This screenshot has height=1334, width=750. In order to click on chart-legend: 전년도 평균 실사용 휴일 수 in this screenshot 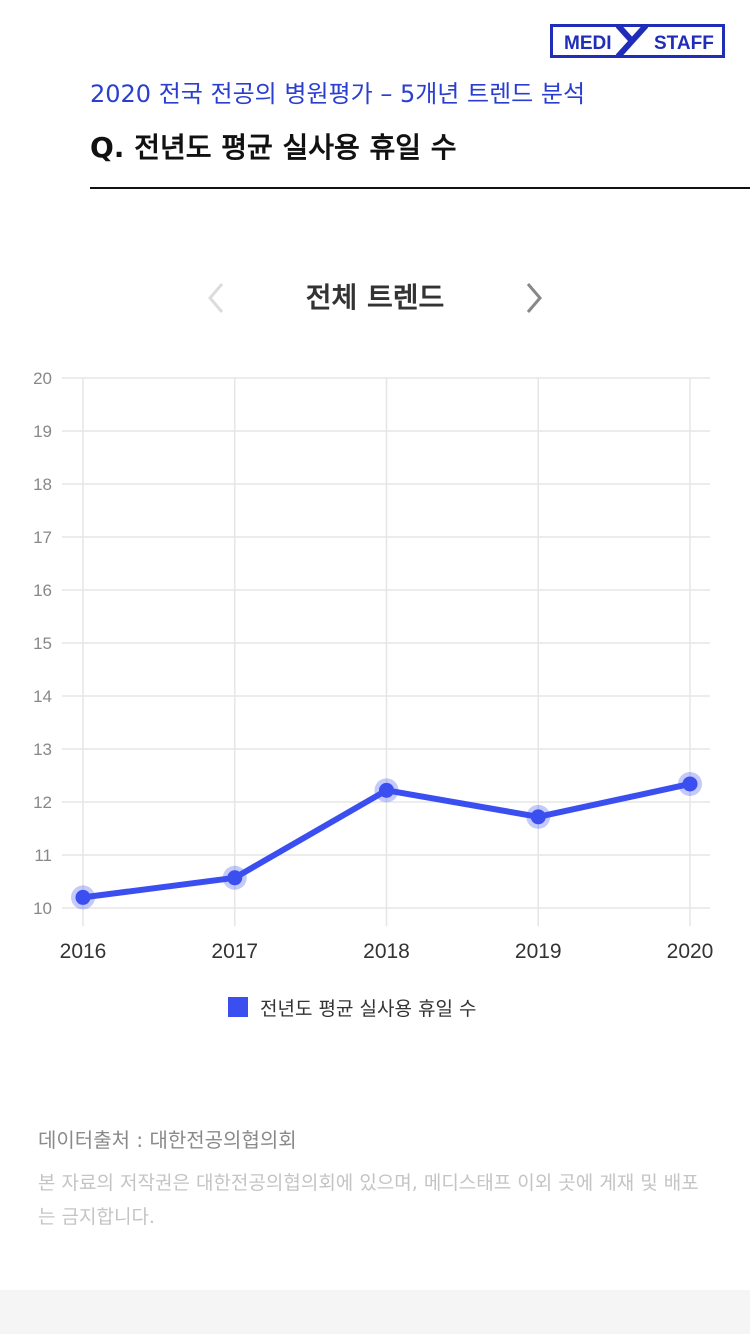, I will do `click(352, 1007)`.